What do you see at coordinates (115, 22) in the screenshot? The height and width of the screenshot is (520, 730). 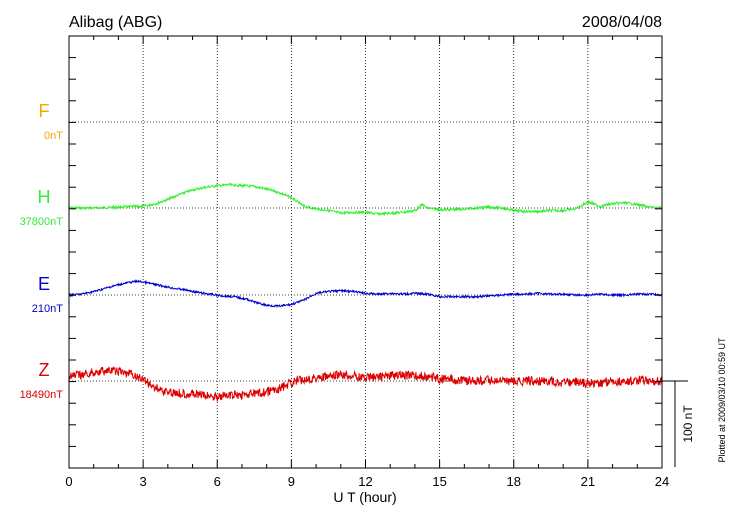 I see `chart-title: Alibag (ABG)` at bounding box center [115, 22].